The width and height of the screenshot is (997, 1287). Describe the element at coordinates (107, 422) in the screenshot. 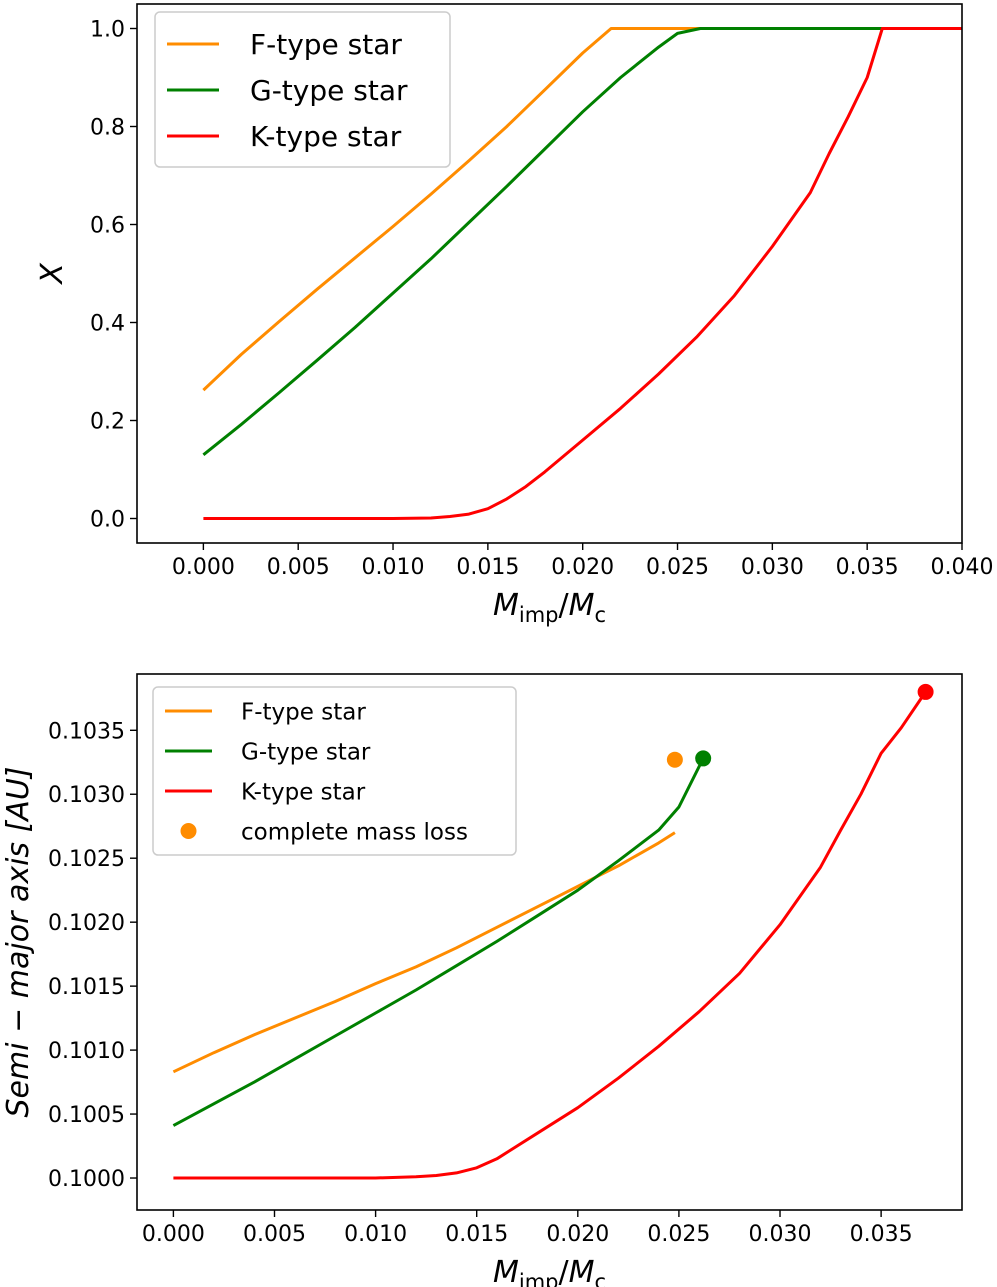

I see `y-tick-label: 0.2` at that location.